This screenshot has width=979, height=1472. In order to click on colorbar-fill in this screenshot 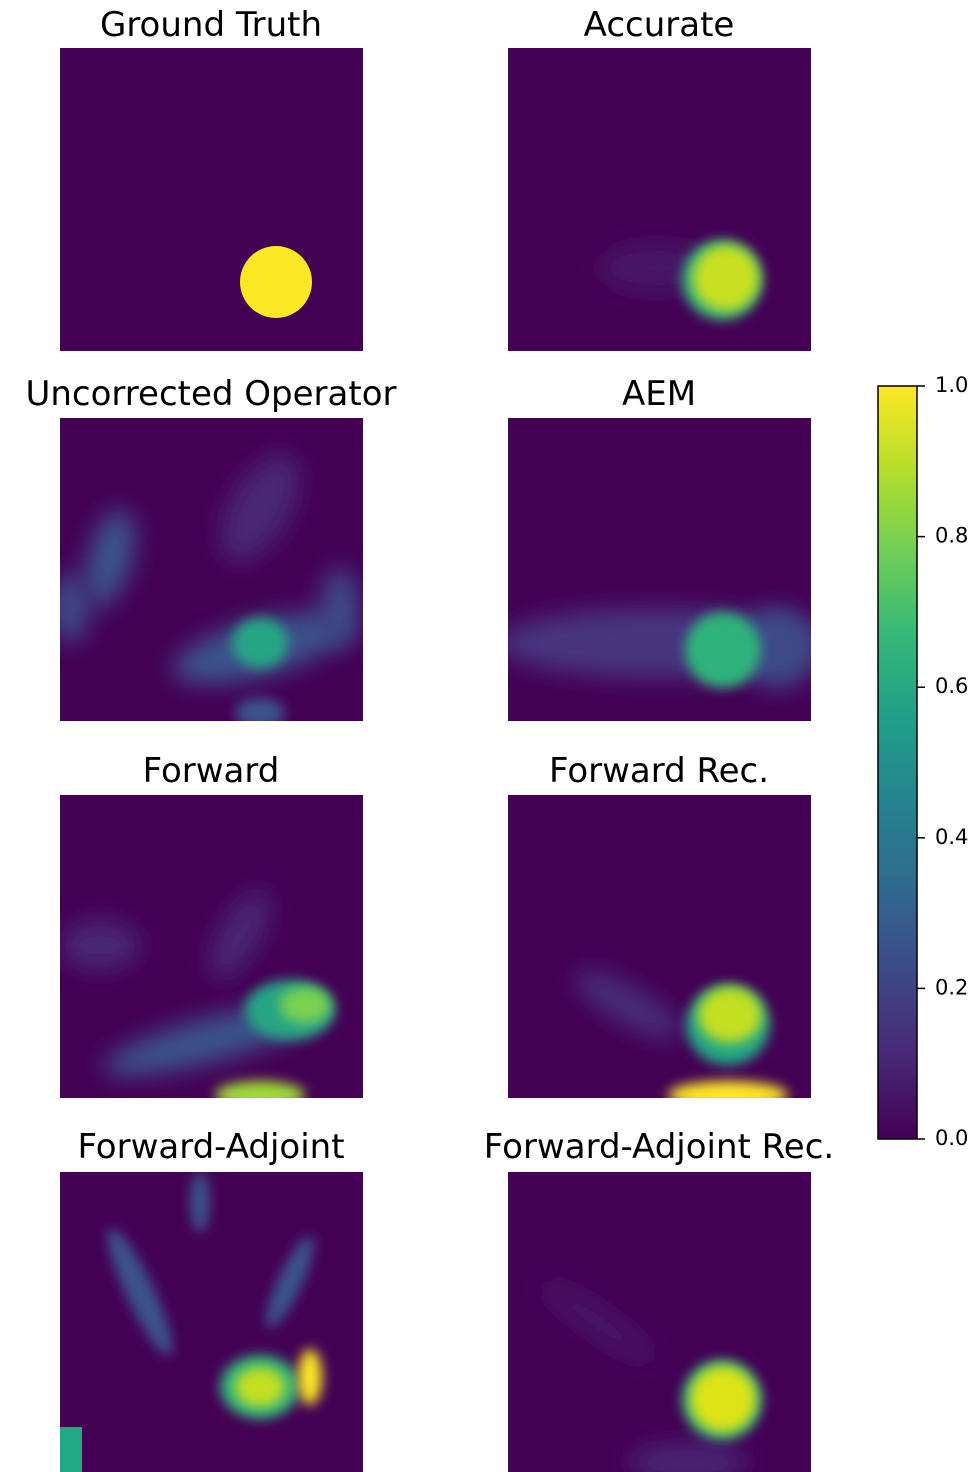, I will do `click(897, 762)`.